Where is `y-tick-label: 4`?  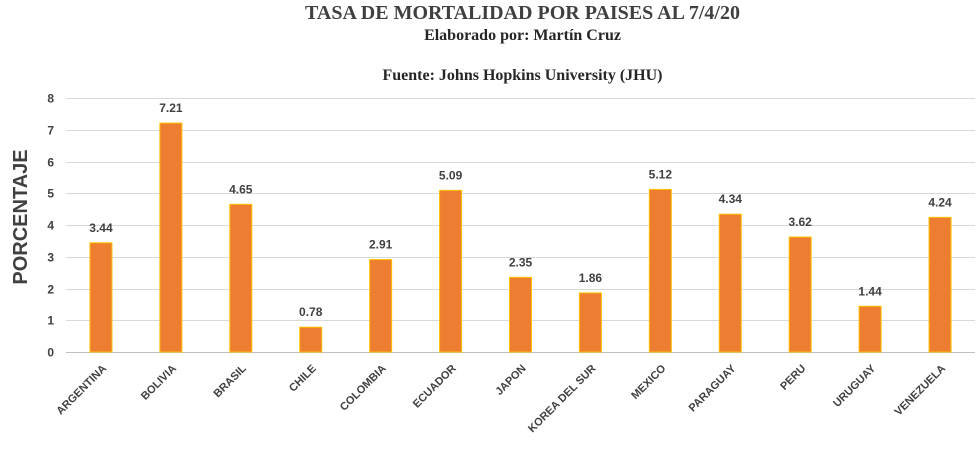 y-tick-label: 4 is located at coordinates (50, 226).